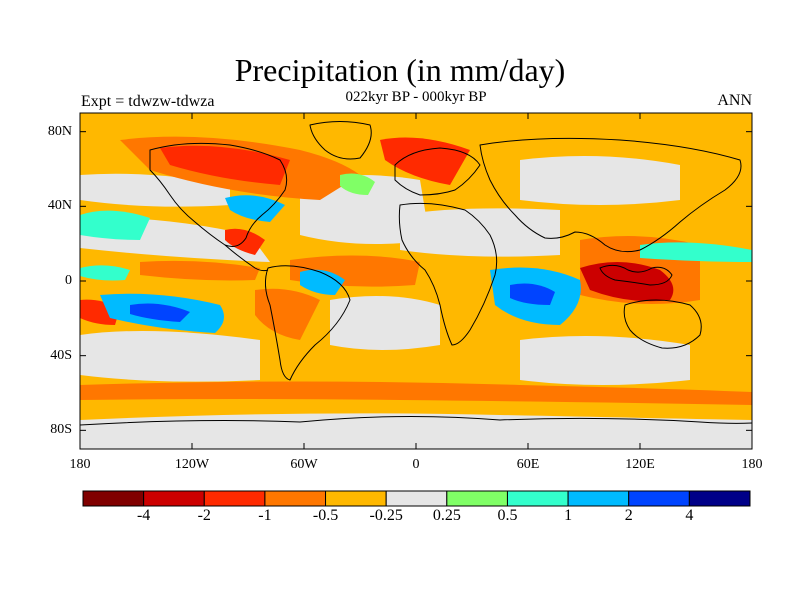 Image resolution: width=800 pixels, height=600 pixels. I want to click on coastline-north-america, so click(218, 194).